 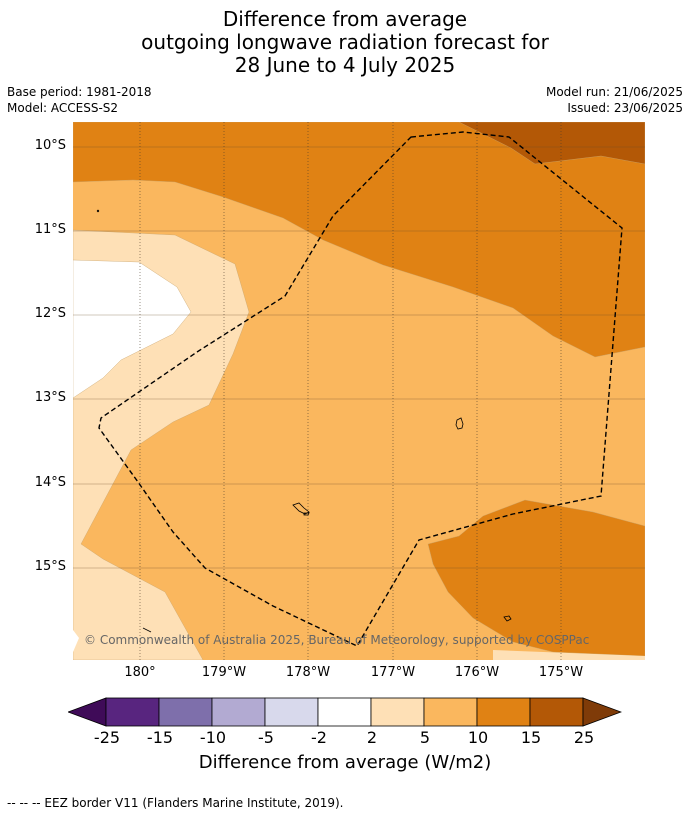 What do you see at coordinates (561, 672) in the screenshot?
I see `lon-label-175w: 175°W` at bounding box center [561, 672].